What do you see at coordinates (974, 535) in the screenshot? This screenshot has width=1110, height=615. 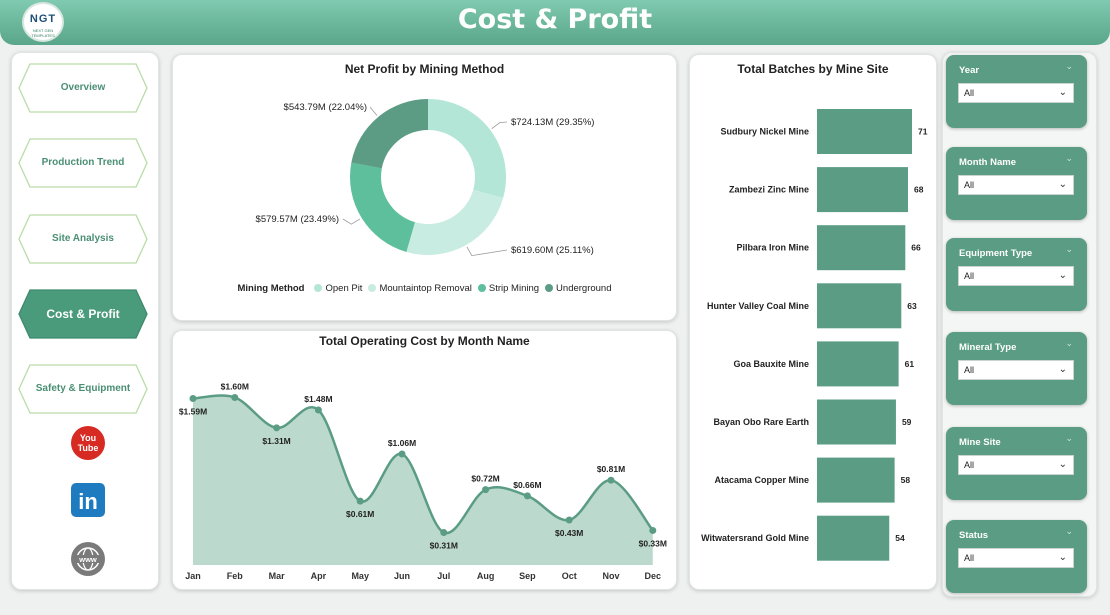 I see `slicer-label: Status` at bounding box center [974, 535].